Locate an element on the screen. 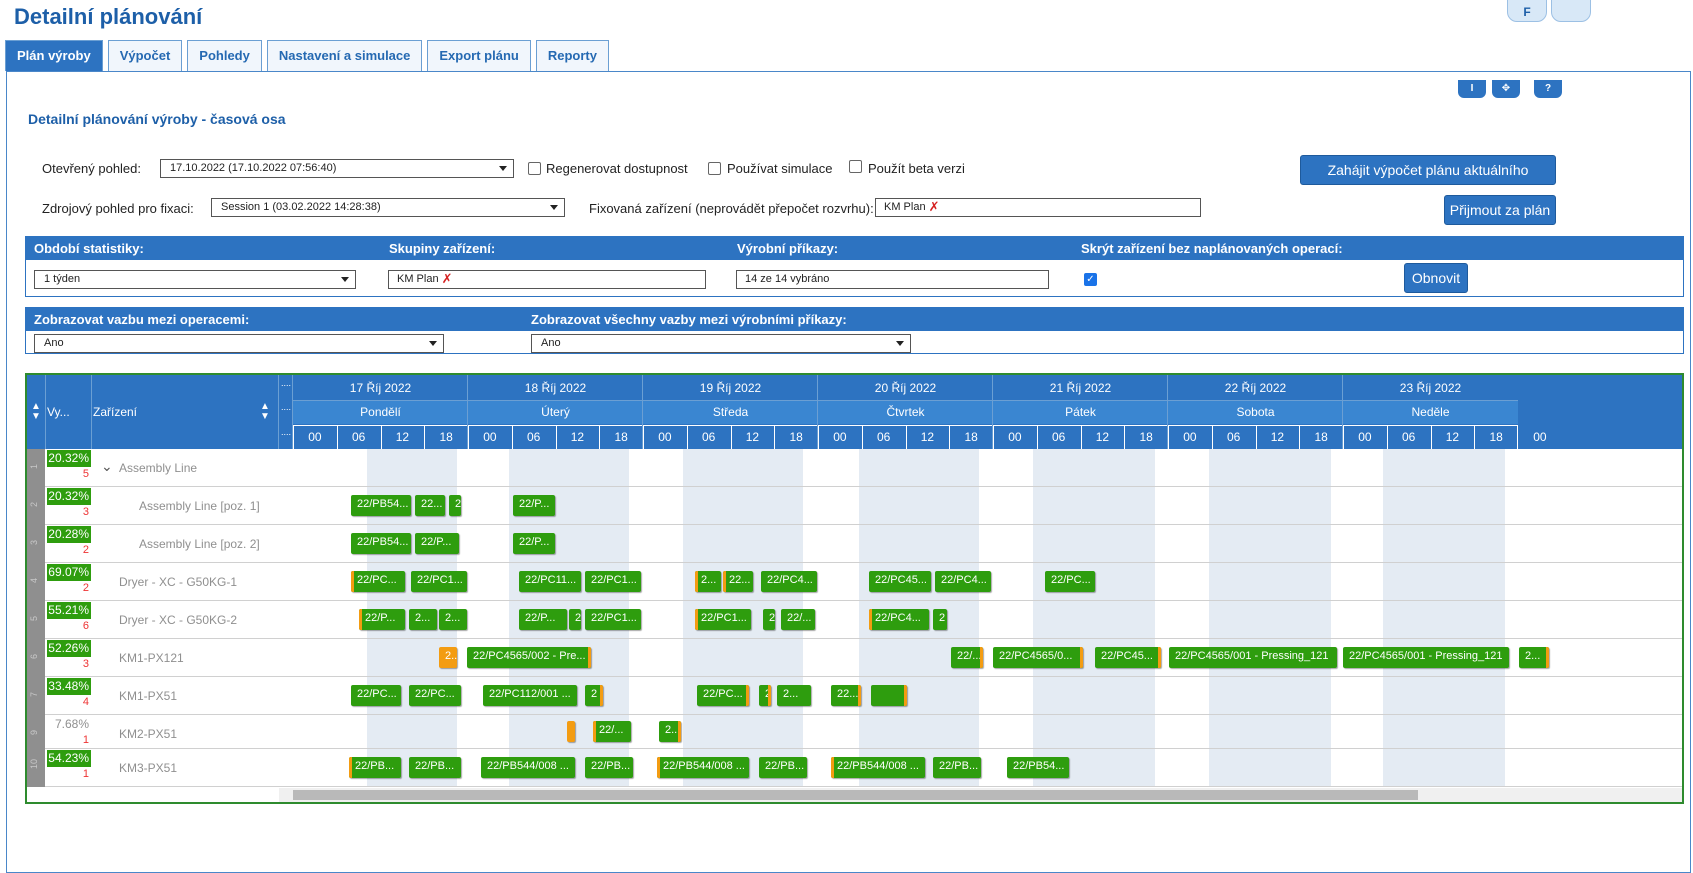  hide-empty-checkbox: ✓ is located at coordinates (1090, 279).